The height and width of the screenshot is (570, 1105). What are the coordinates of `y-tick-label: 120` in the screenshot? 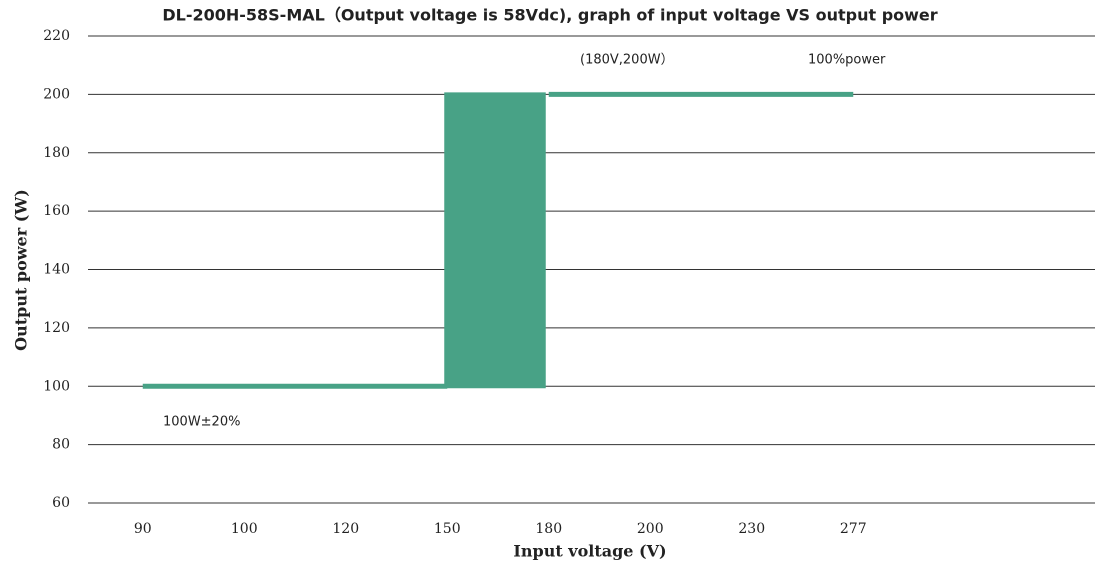 It's located at (56, 328).